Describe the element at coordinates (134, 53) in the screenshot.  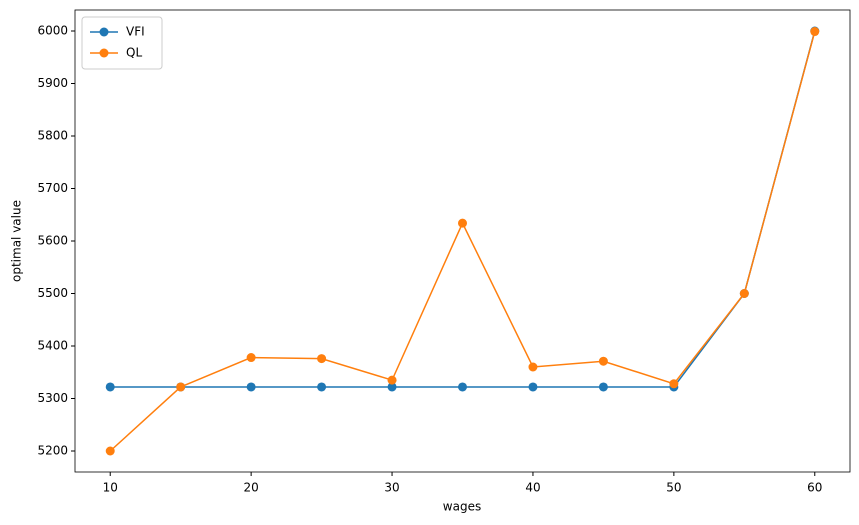
I see `legend-label: QL` at that location.